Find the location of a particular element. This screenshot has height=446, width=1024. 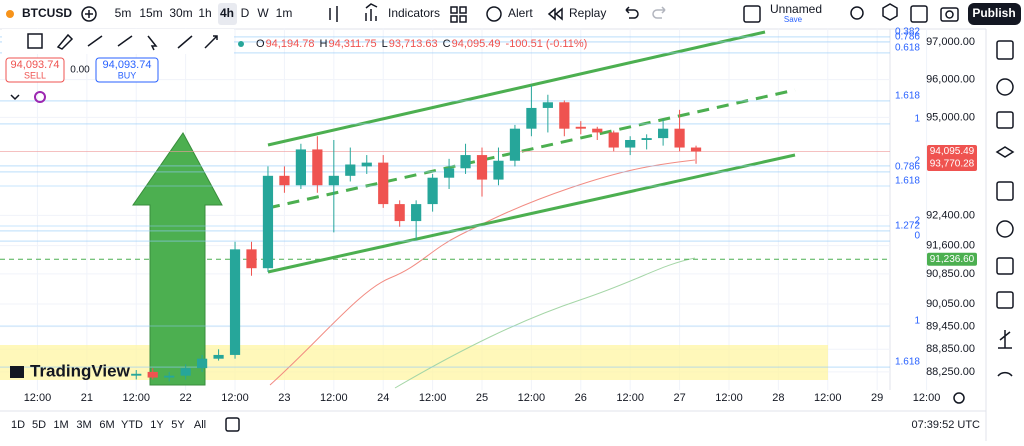

snapshot-lens is located at coordinates (949, 14).